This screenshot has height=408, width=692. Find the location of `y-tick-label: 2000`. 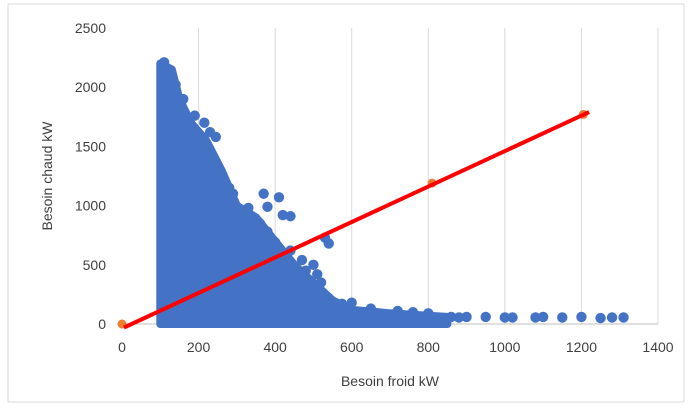

y-tick-label: 2000 is located at coordinates (90, 87).